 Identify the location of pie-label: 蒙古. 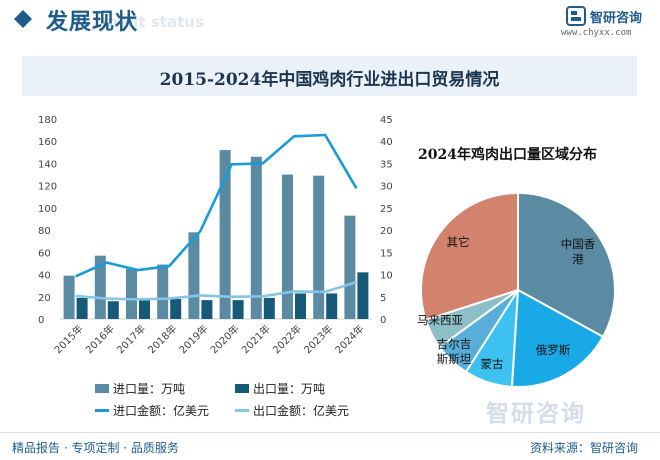
(492, 364).